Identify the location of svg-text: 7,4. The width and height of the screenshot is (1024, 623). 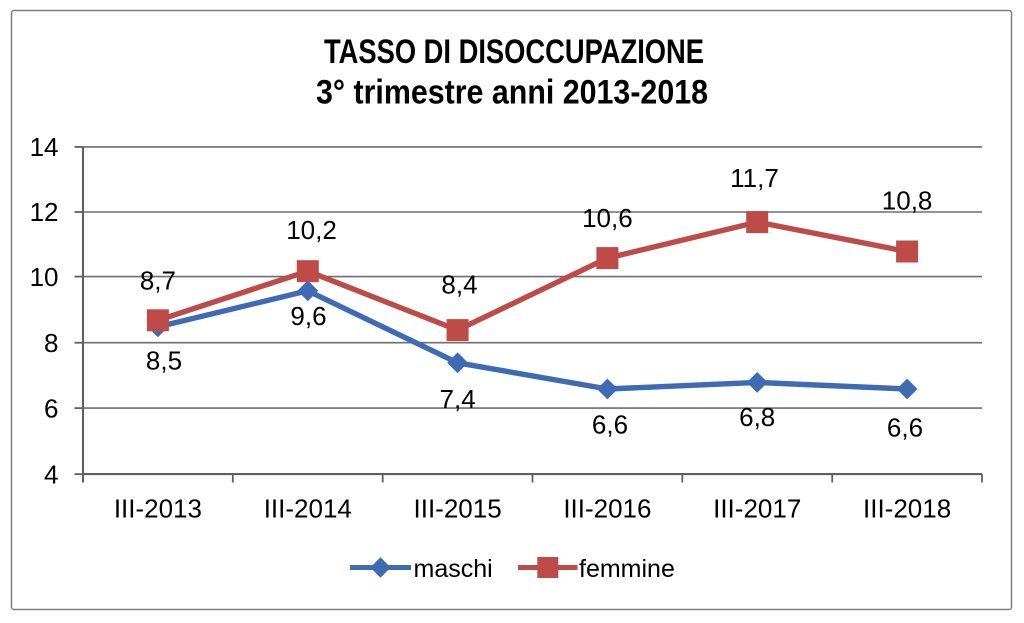
(458, 399).